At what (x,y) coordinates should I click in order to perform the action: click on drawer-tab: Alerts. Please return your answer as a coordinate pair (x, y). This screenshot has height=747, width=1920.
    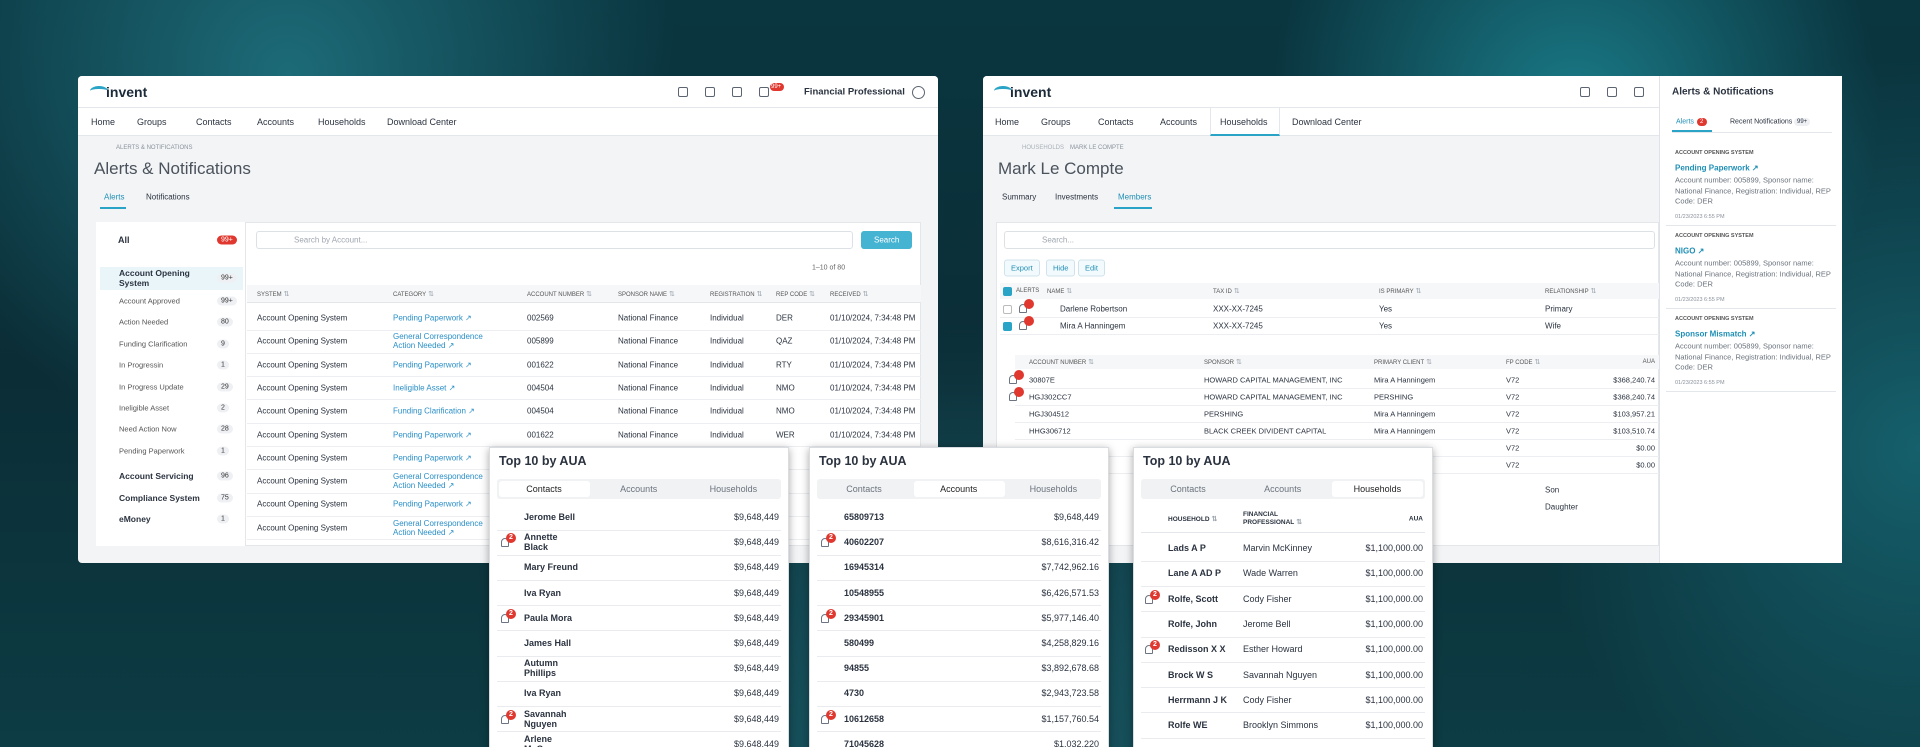
    Looking at the image, I should click on (1685, 122).